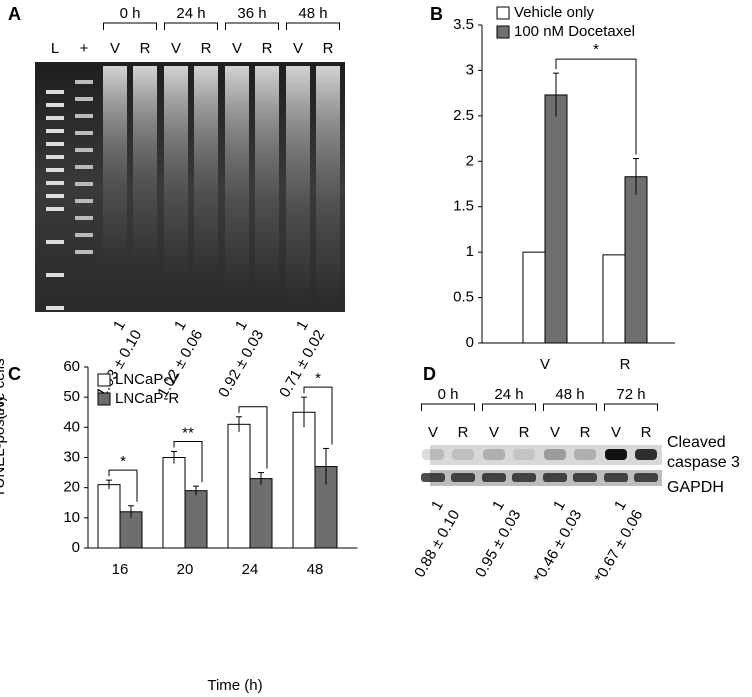 The width and height of the screenshot is (752, 697). I want to click on y-tick-label: 1.5, so click(463, 206).